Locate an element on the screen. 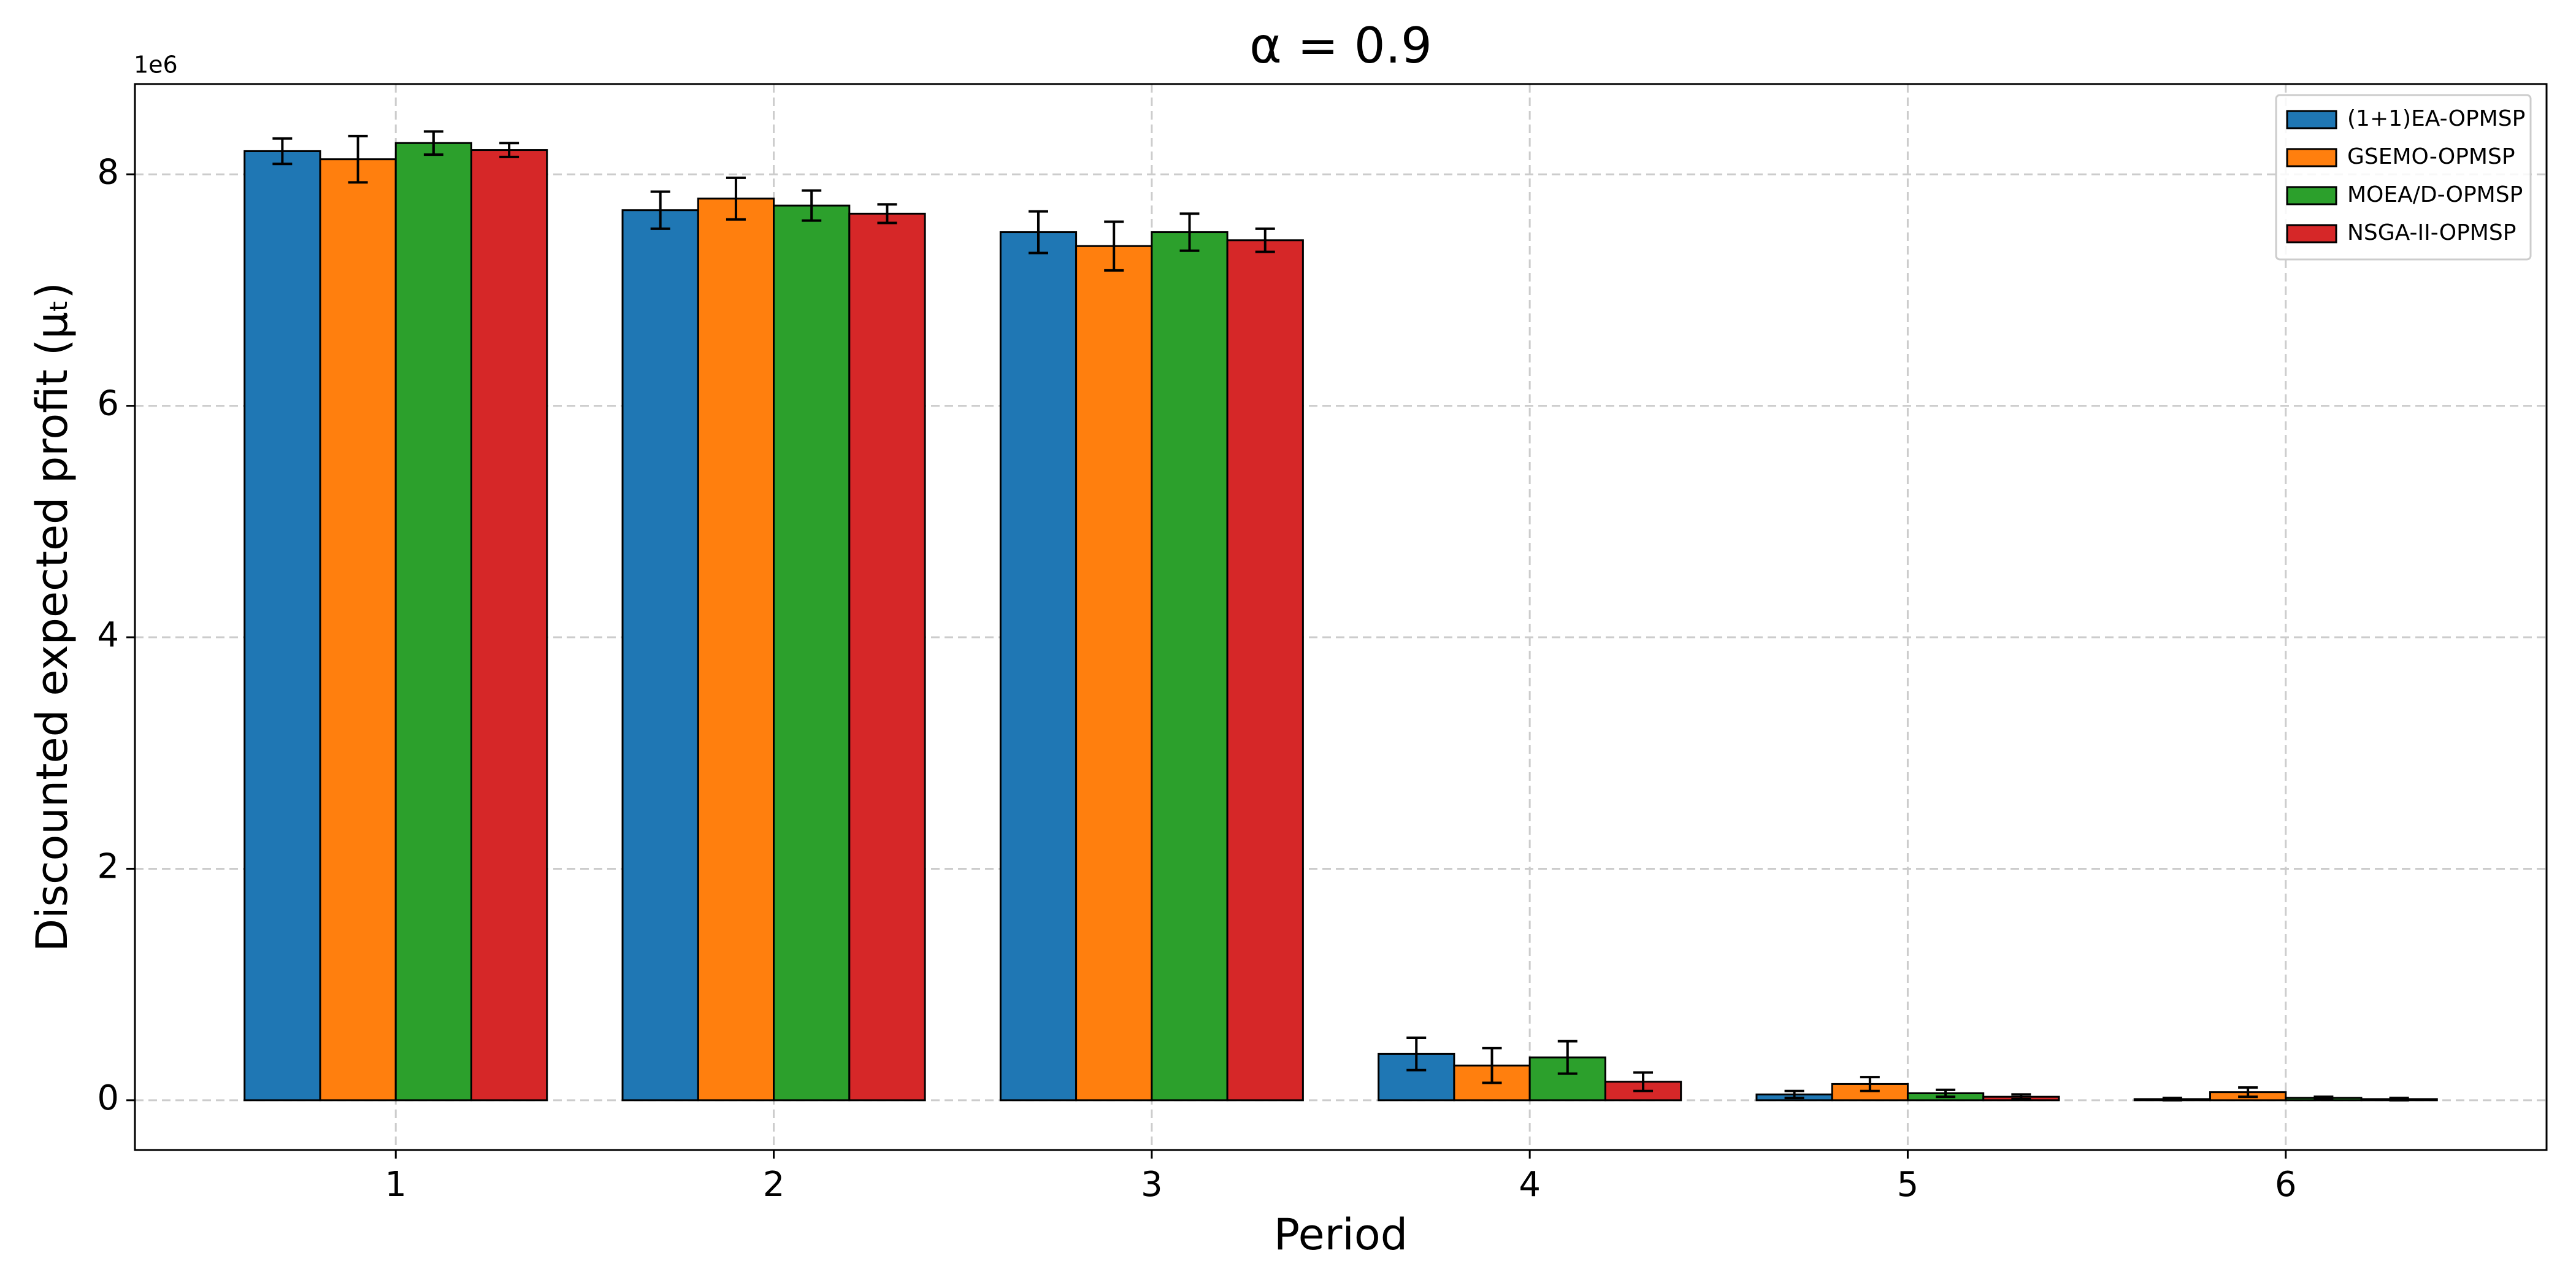 This screenshot has height=1288, width=2576. x-tick-label: 1 is located at coordinates (396, 1185).